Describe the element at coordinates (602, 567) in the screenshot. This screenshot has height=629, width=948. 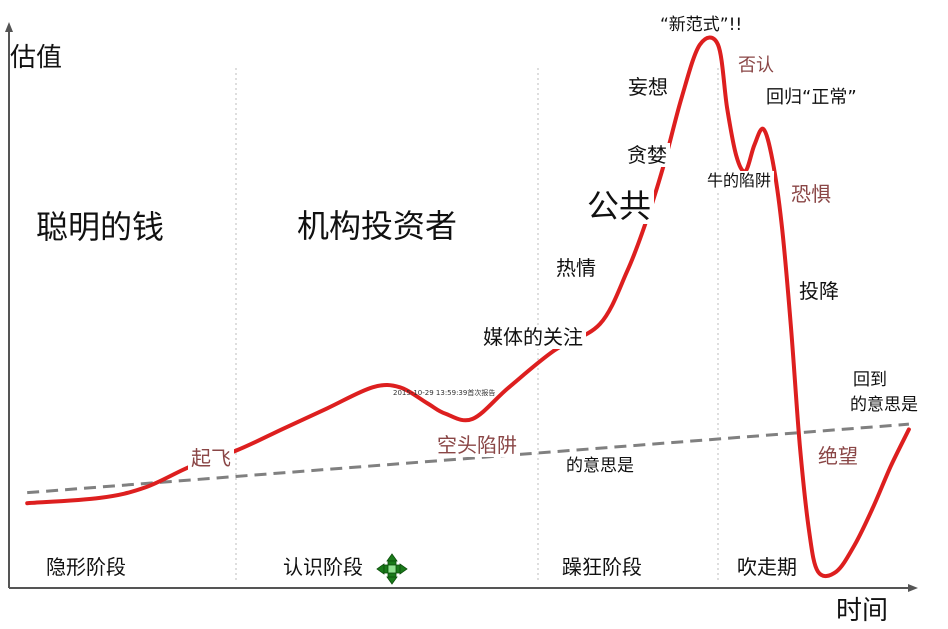
I see `phase-bottom-mania: 躁狂阶段` at that location.